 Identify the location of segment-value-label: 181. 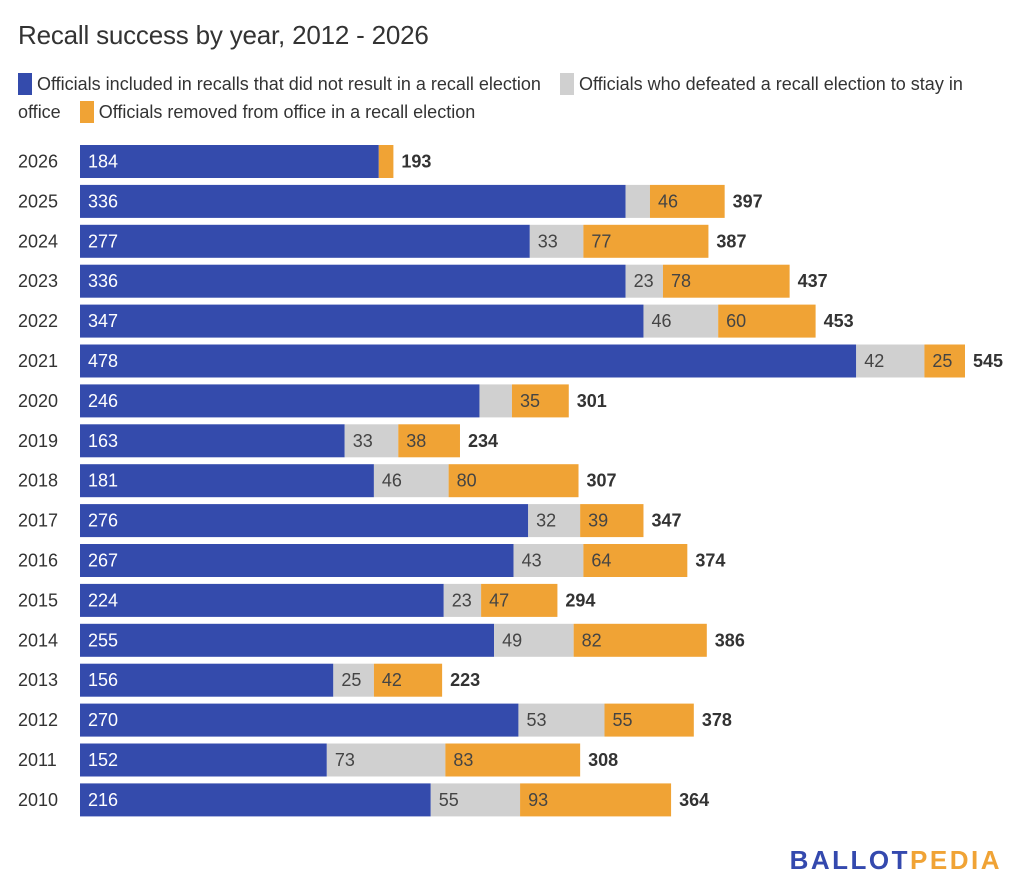
(103, 481).